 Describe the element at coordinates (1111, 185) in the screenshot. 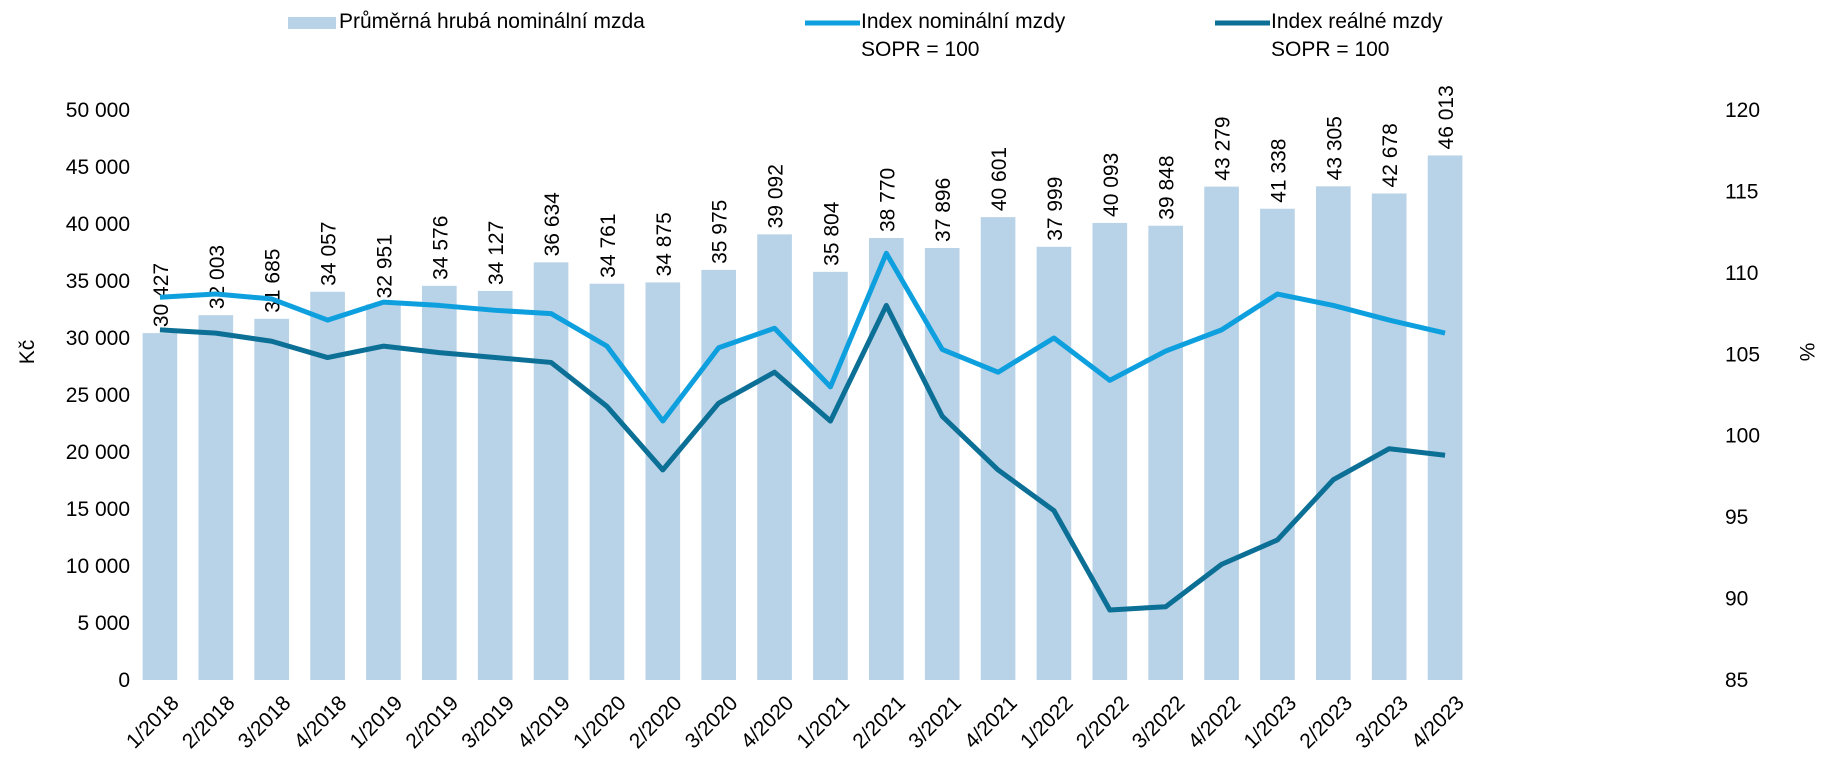

I see `data-label: 40 093` at that location.